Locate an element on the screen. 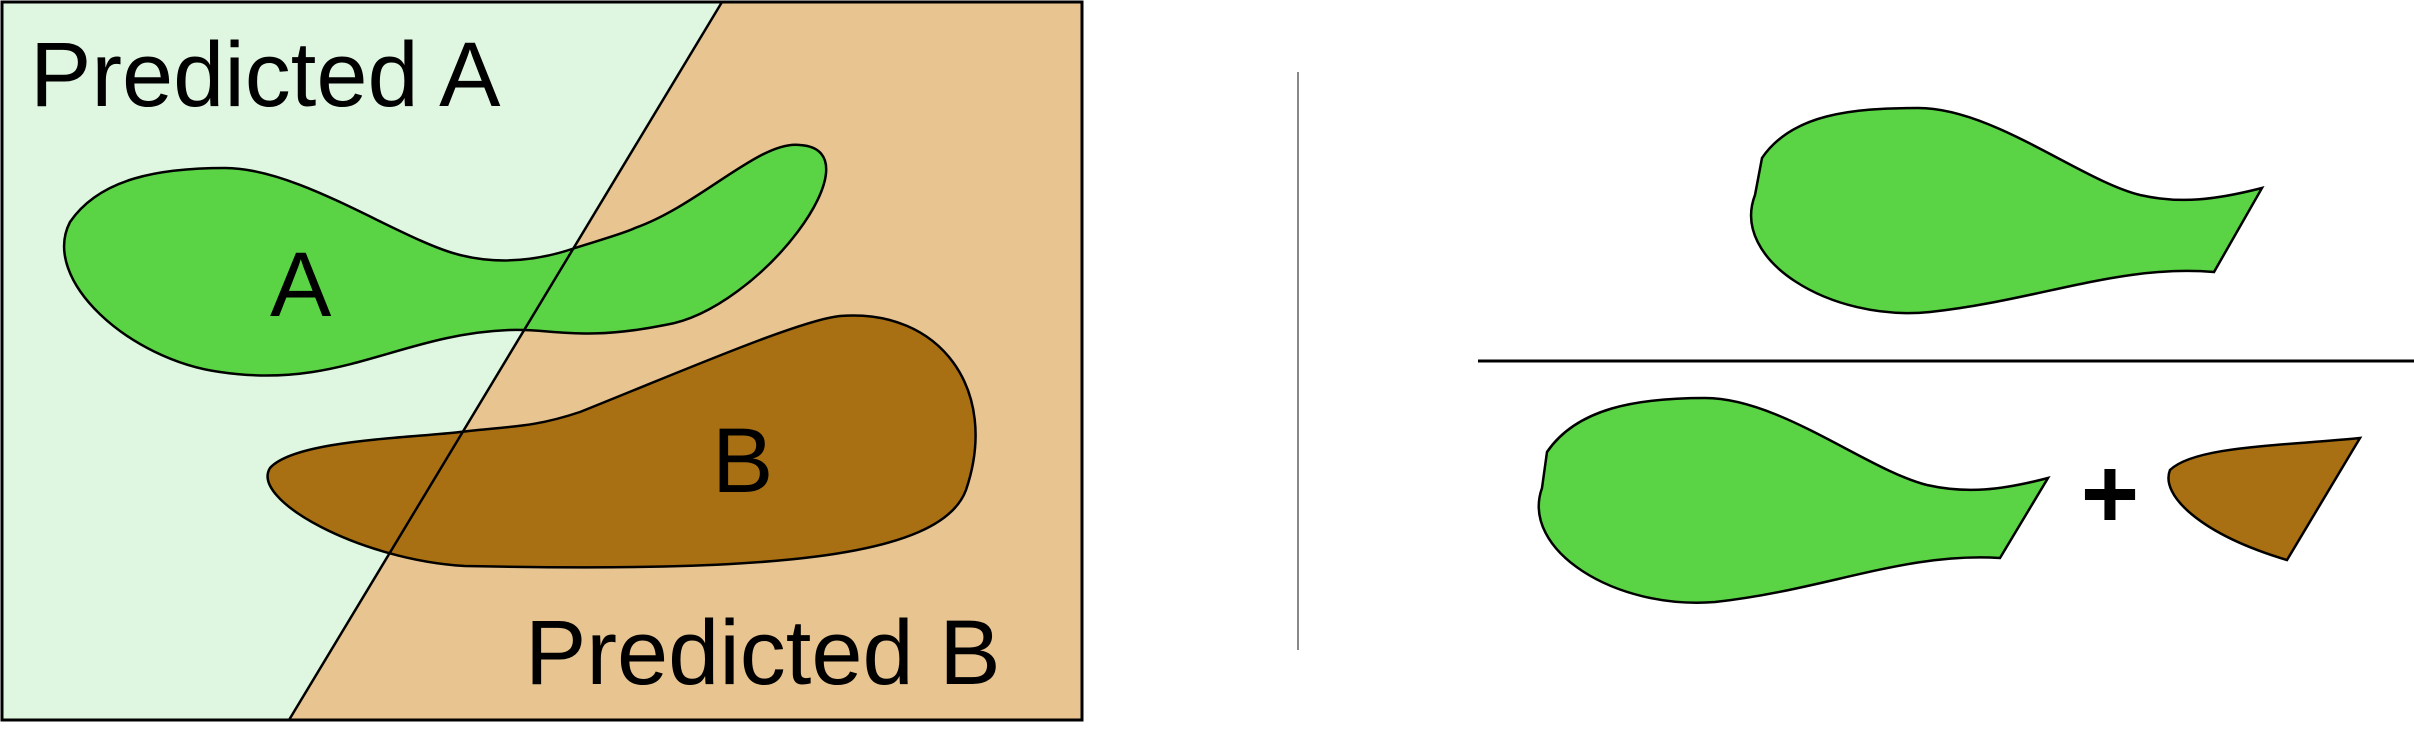 The width and height of the screenshot is (2414, 736). class-b-label: B is located at coordinates (742, 461).